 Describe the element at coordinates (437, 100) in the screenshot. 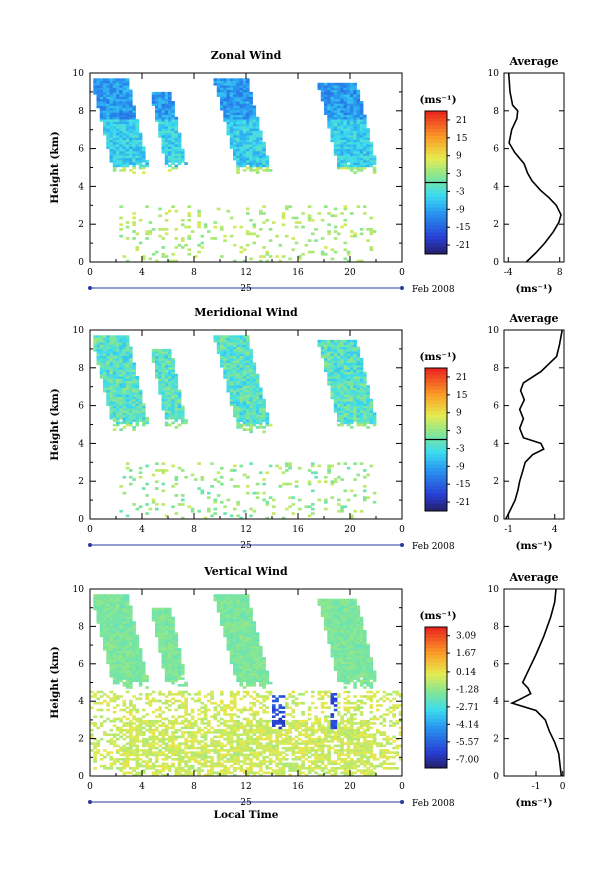

I see `colorbar-unit: (ms⁻¹)` at that location.